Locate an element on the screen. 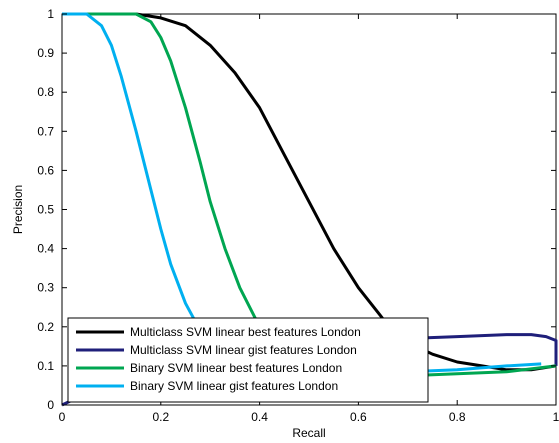 The height and width of the screenshot is (443, 559). y-tick-label: 0.9 is located at coordinates (45, 53).